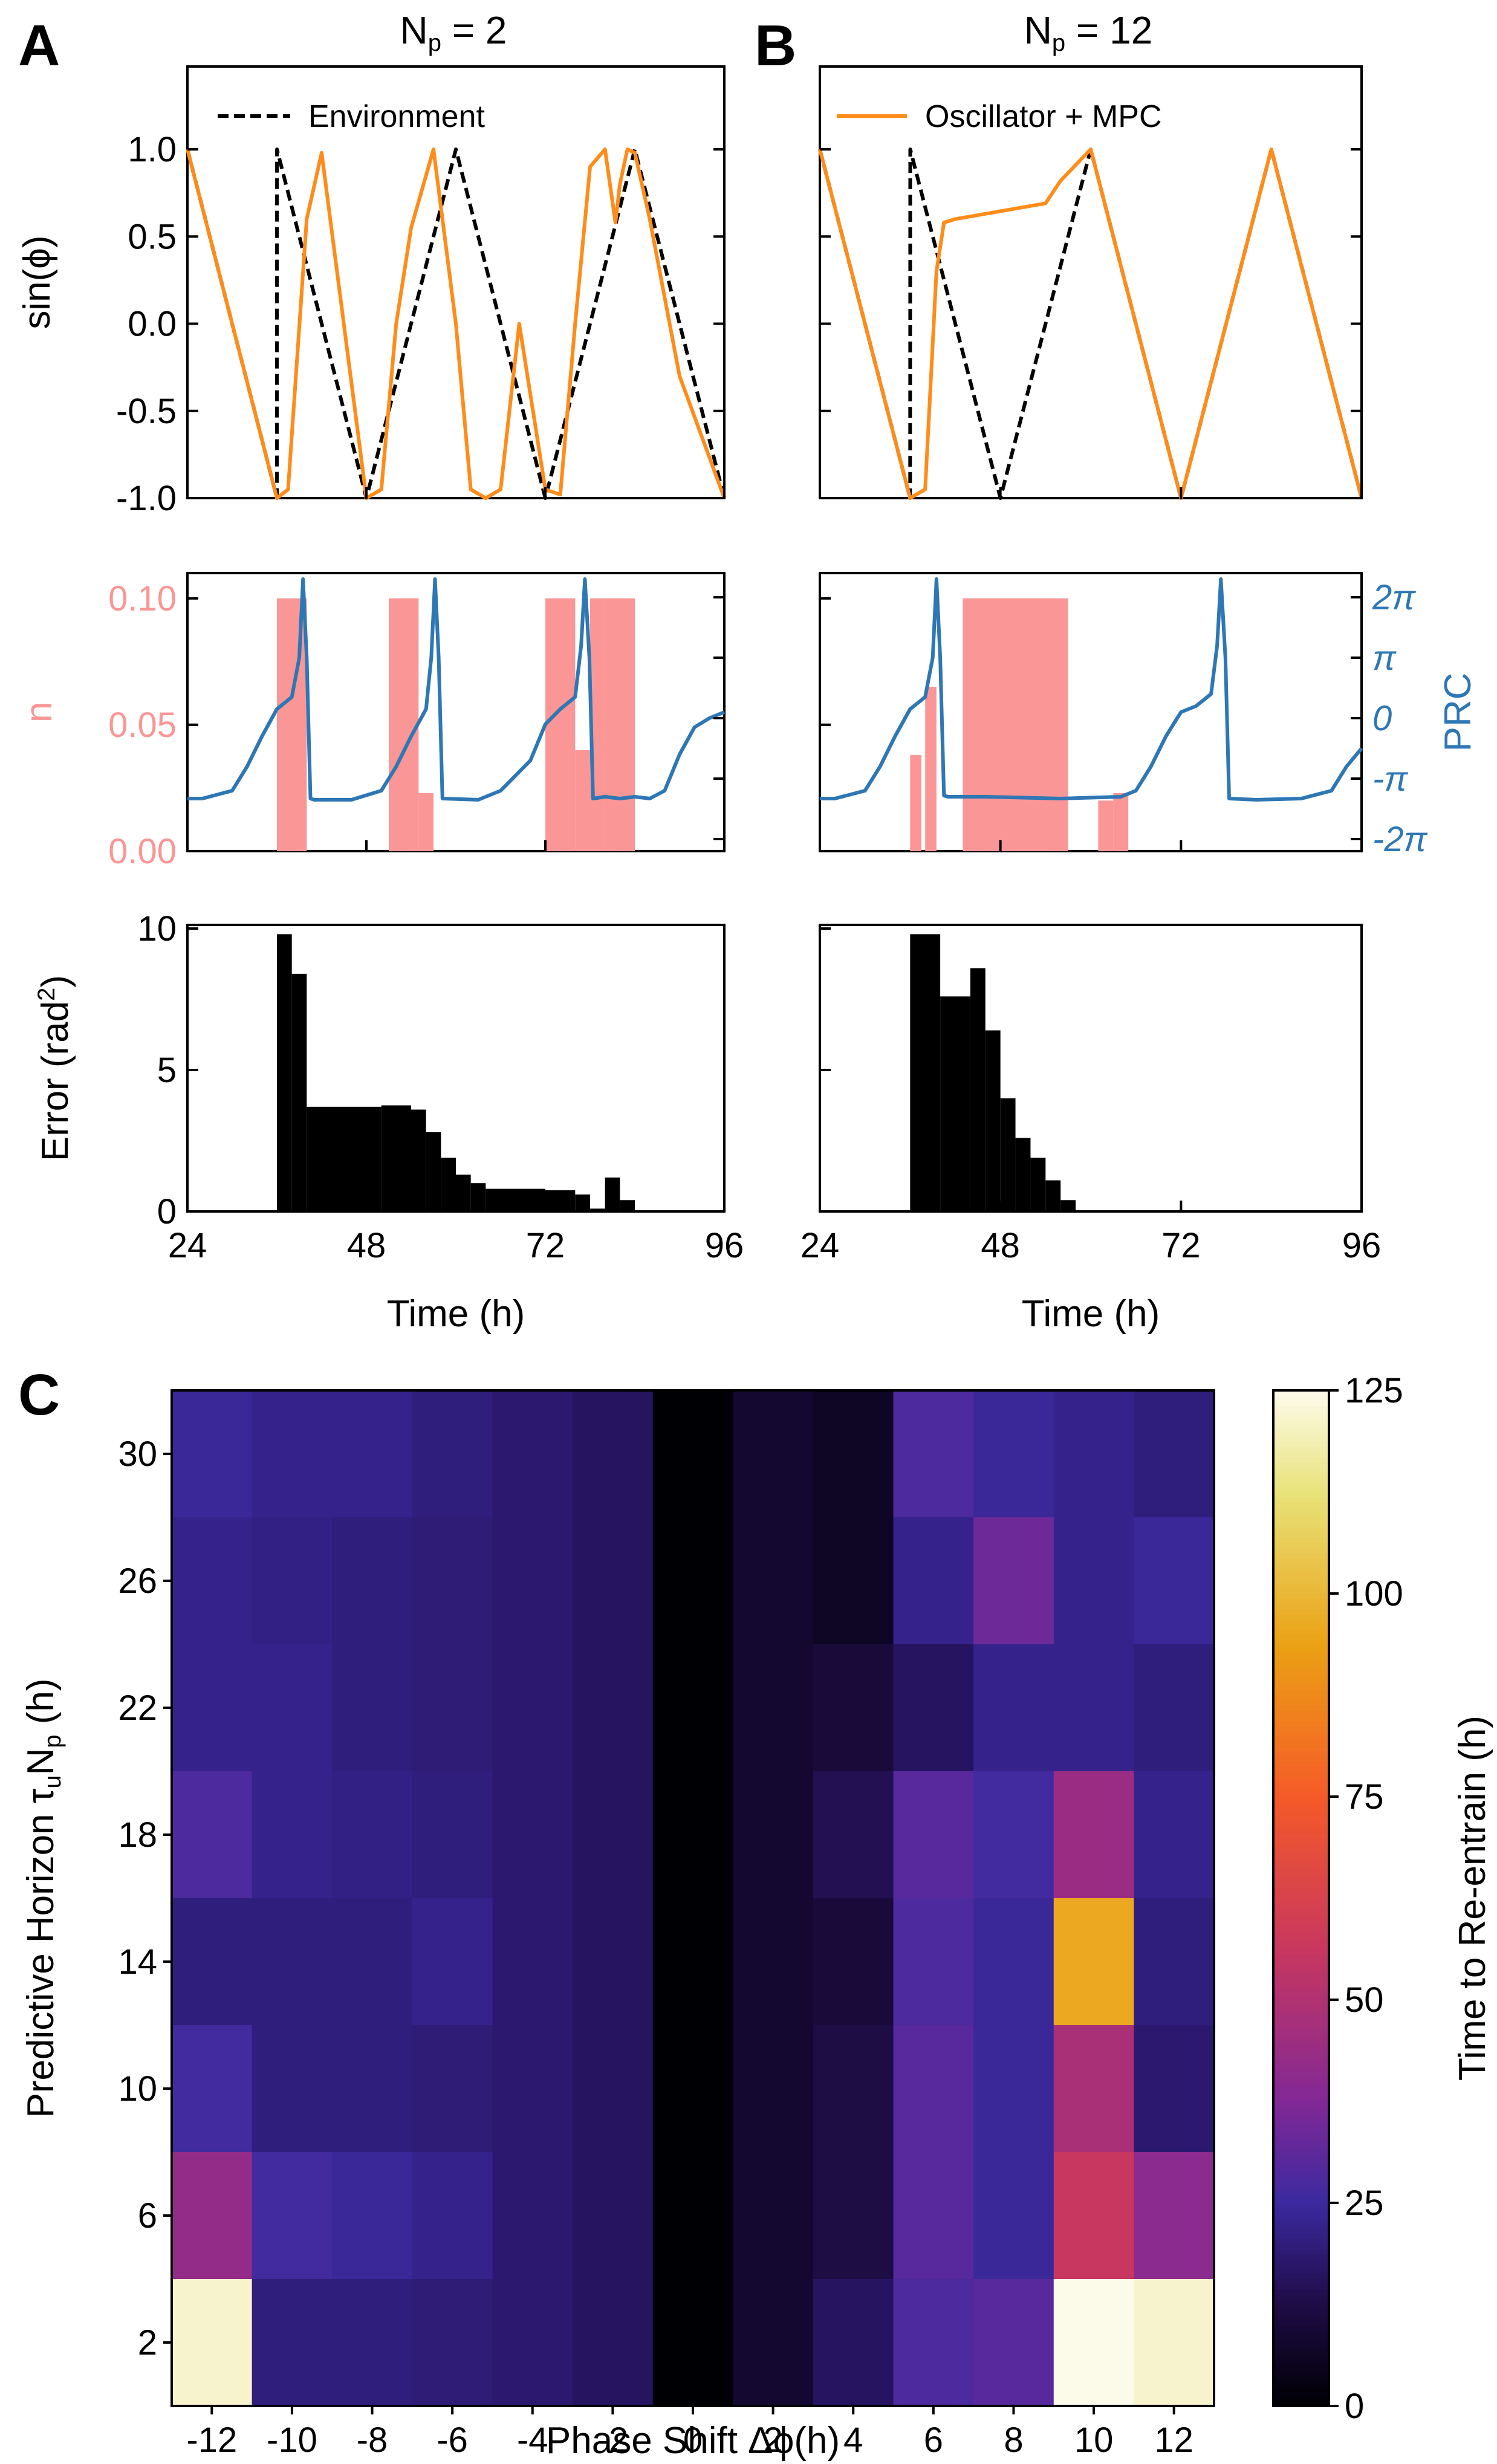  What do you see at coordinates (137, 1454) in the screenshot?
I see `heatmap-ytick-label: 30` at bounding box center [137, 1454].